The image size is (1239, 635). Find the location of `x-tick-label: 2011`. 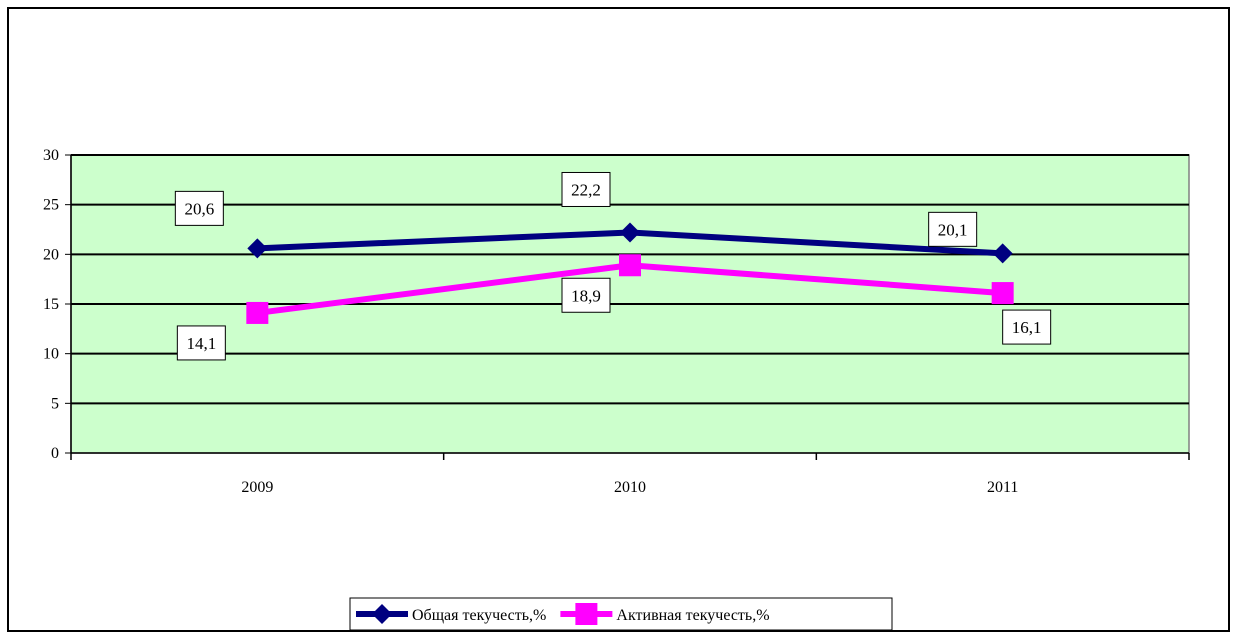

x-tick-label: 2011 is located at coordinates (1002, 487).